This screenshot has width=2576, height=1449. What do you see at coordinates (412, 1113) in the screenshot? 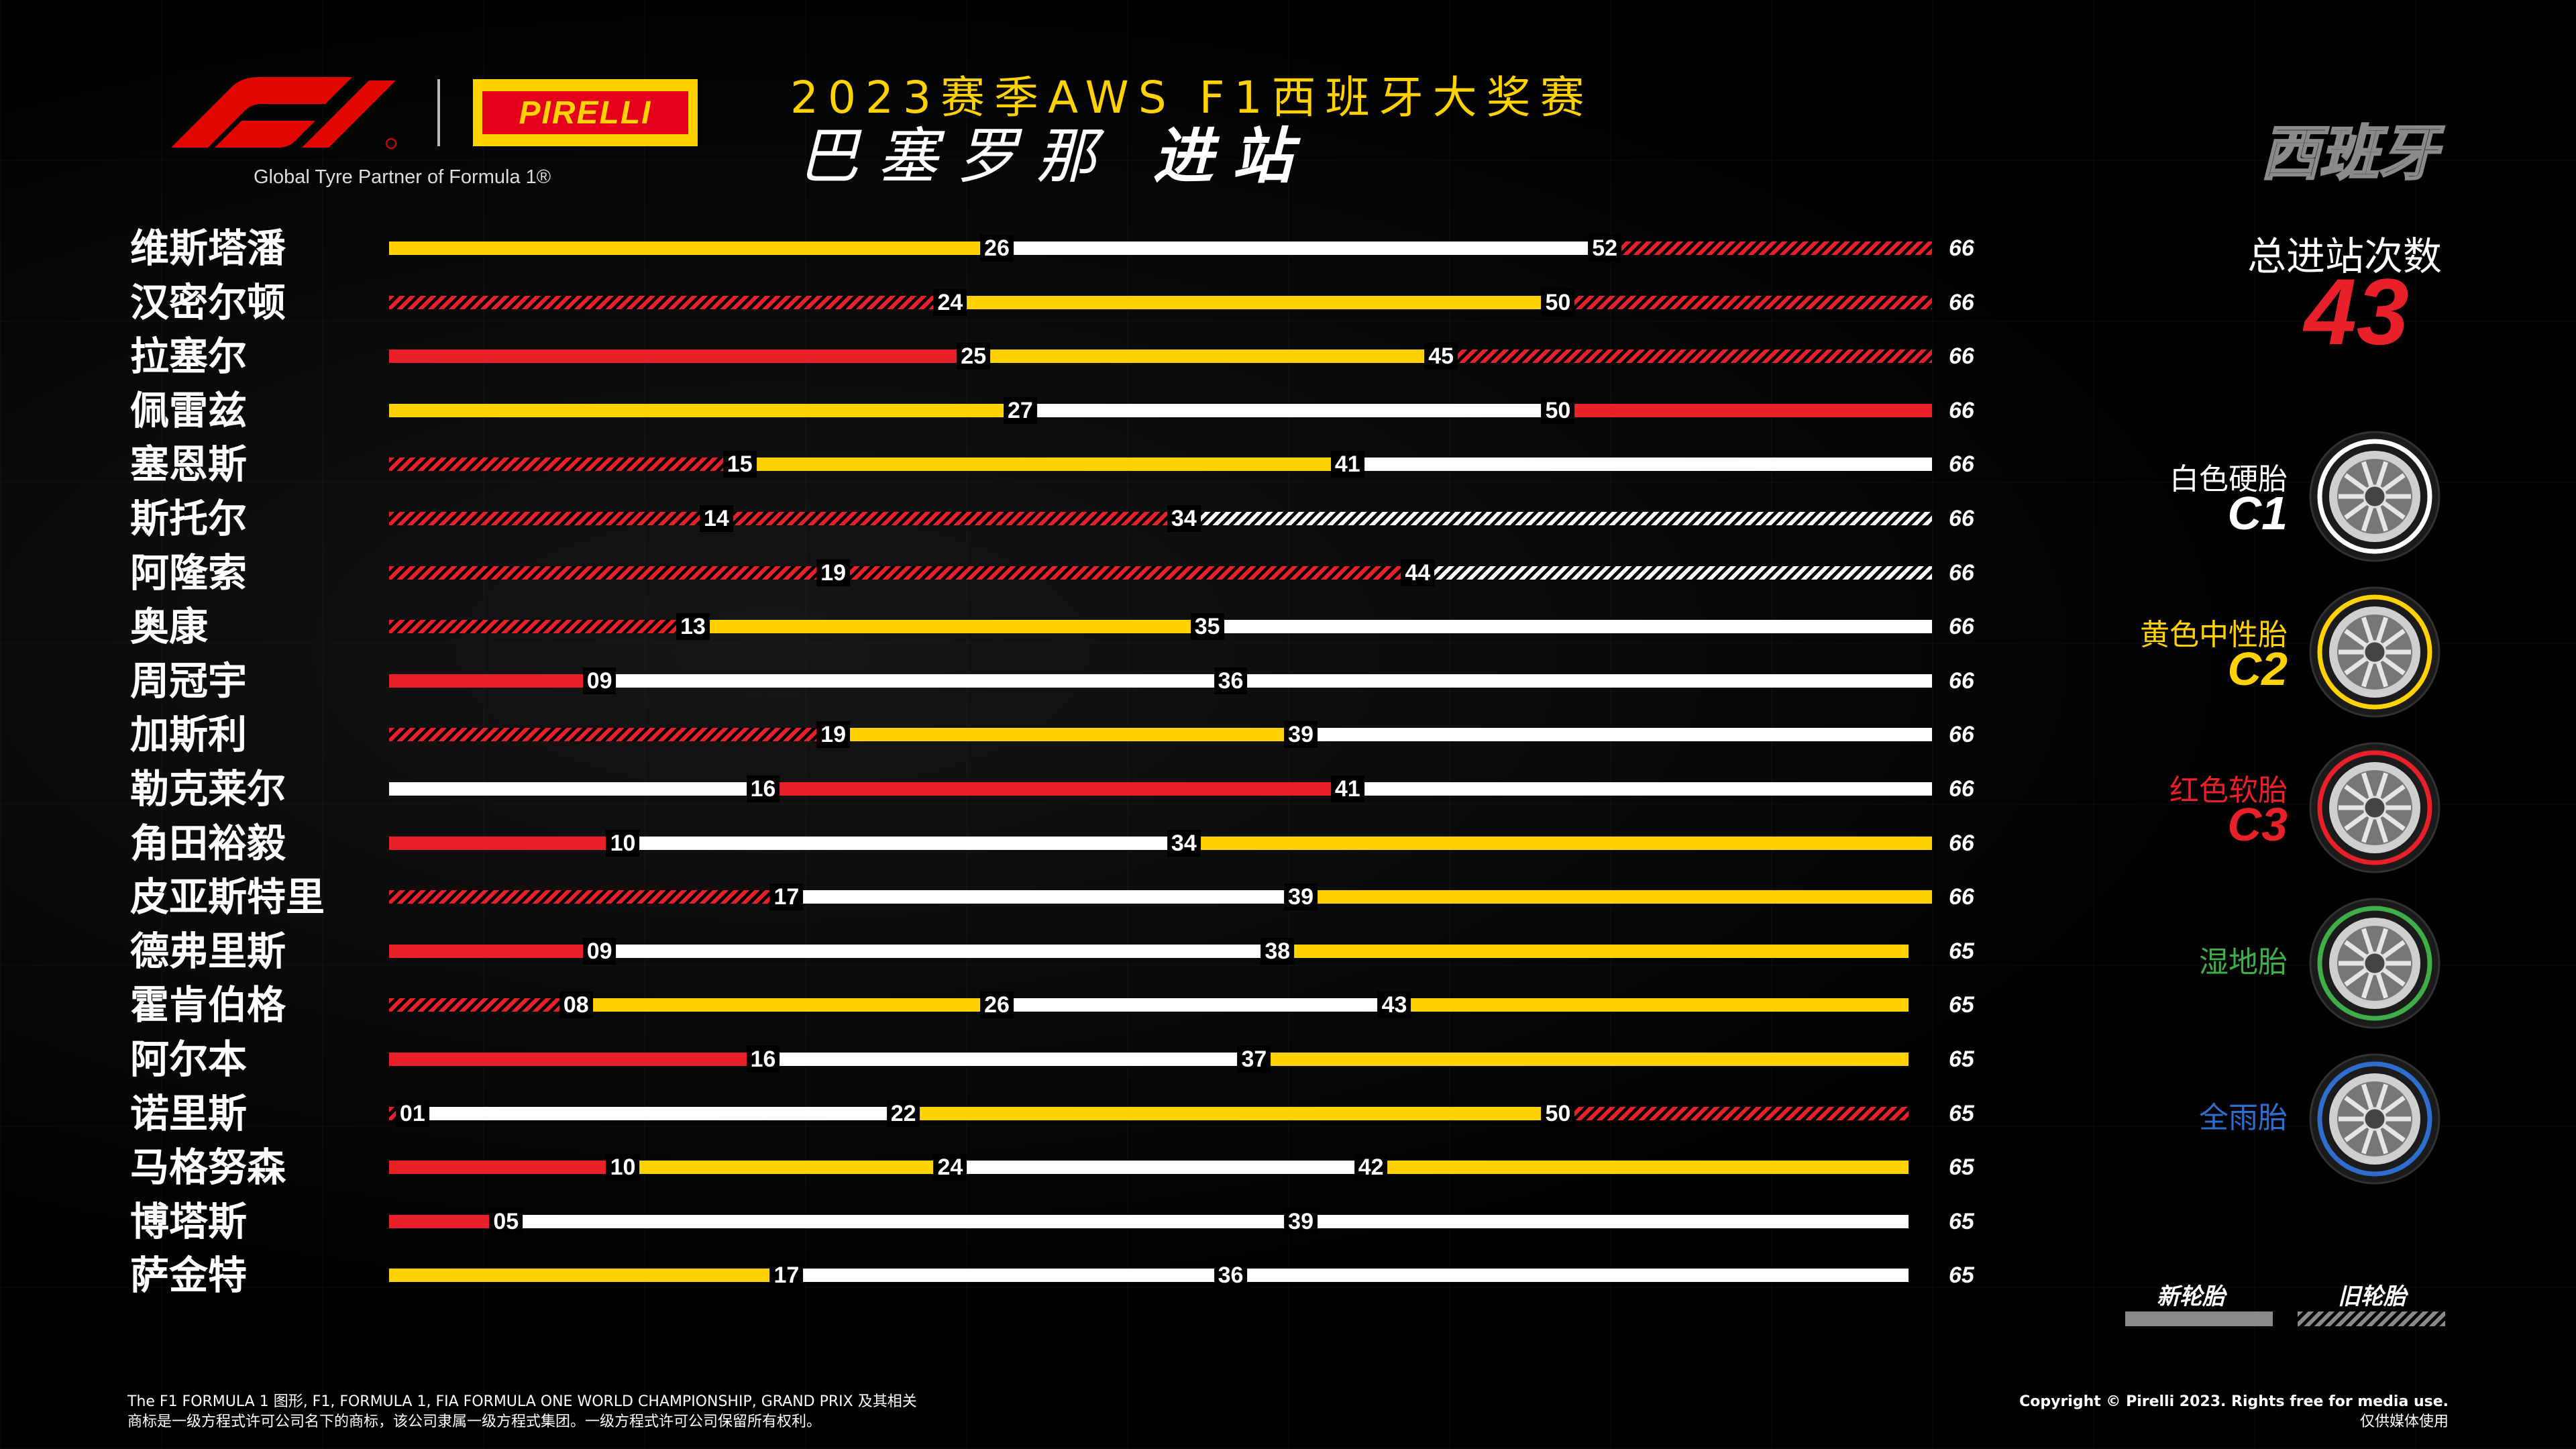
I see `pitstop-lap-label: 01` at bounding box center [412, 1113].